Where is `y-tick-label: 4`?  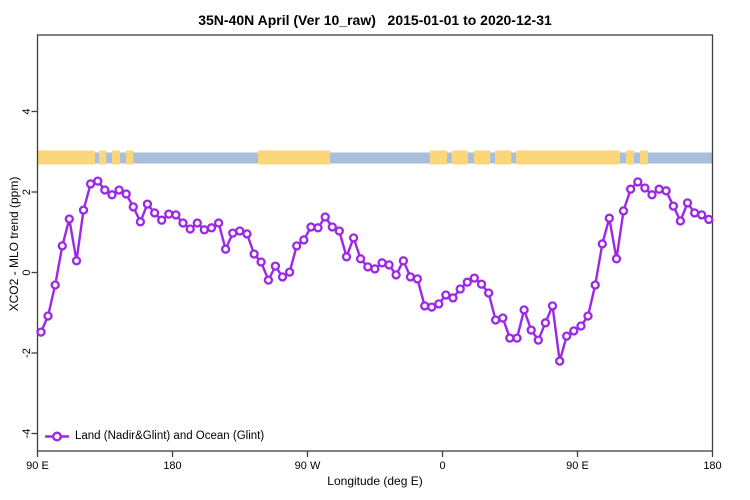
y-tick-label: 4 is located at coordinates (27, 111).